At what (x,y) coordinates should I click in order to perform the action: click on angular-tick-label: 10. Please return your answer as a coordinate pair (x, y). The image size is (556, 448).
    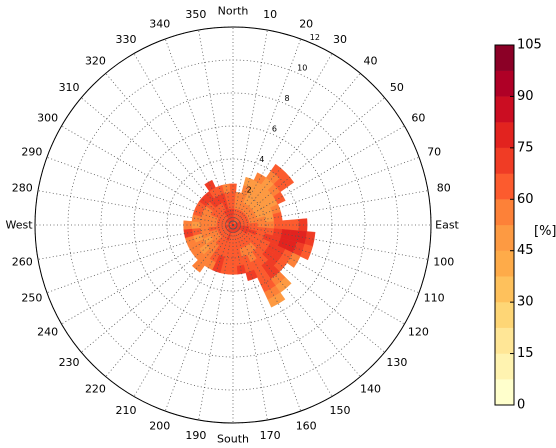
    Looking at the image, I should click on (270, 14).